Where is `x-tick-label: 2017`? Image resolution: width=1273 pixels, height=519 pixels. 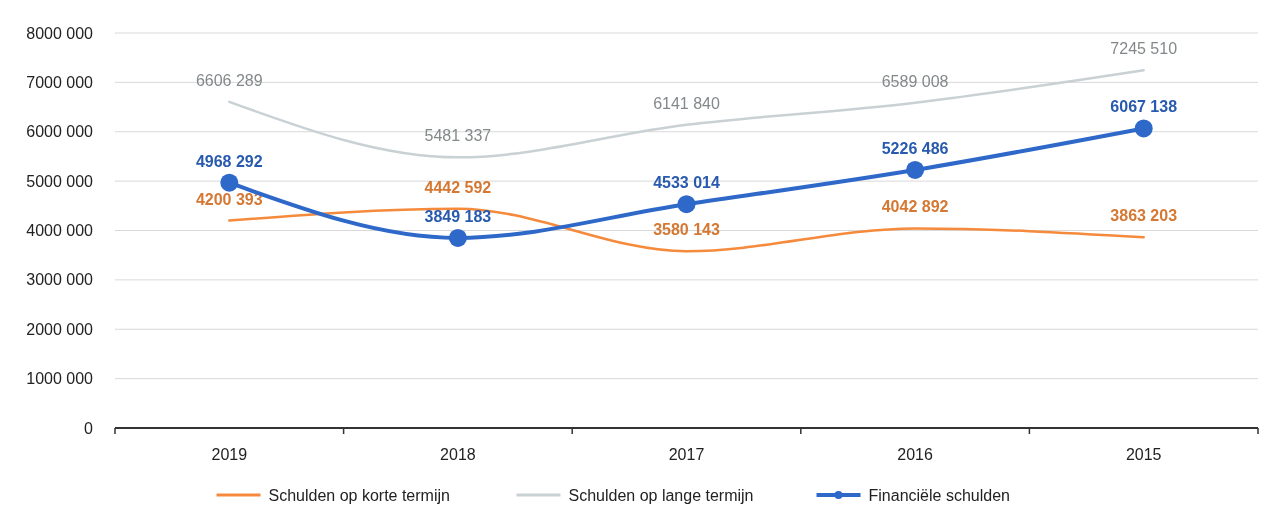
x-tick-label: 2017 is located at coordinates (686, 454).